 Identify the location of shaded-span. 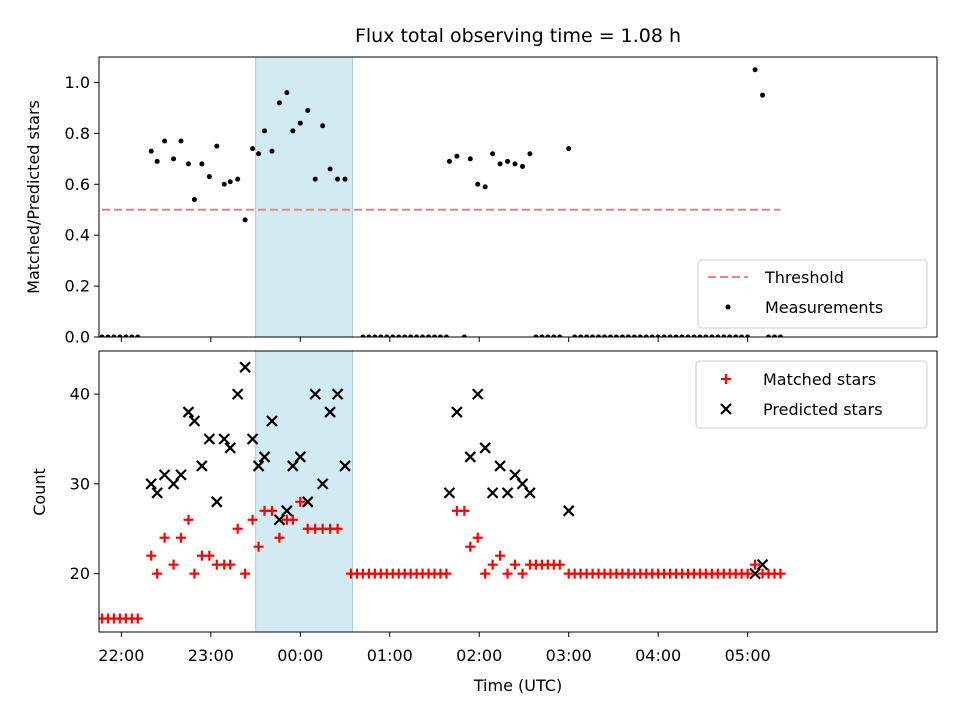
(304, 197).